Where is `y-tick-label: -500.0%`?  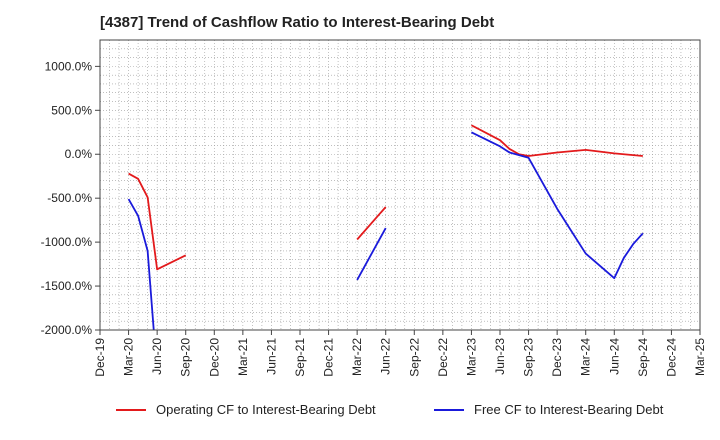
y-tick-label: -500.0% is located at coordinates (69, 198).